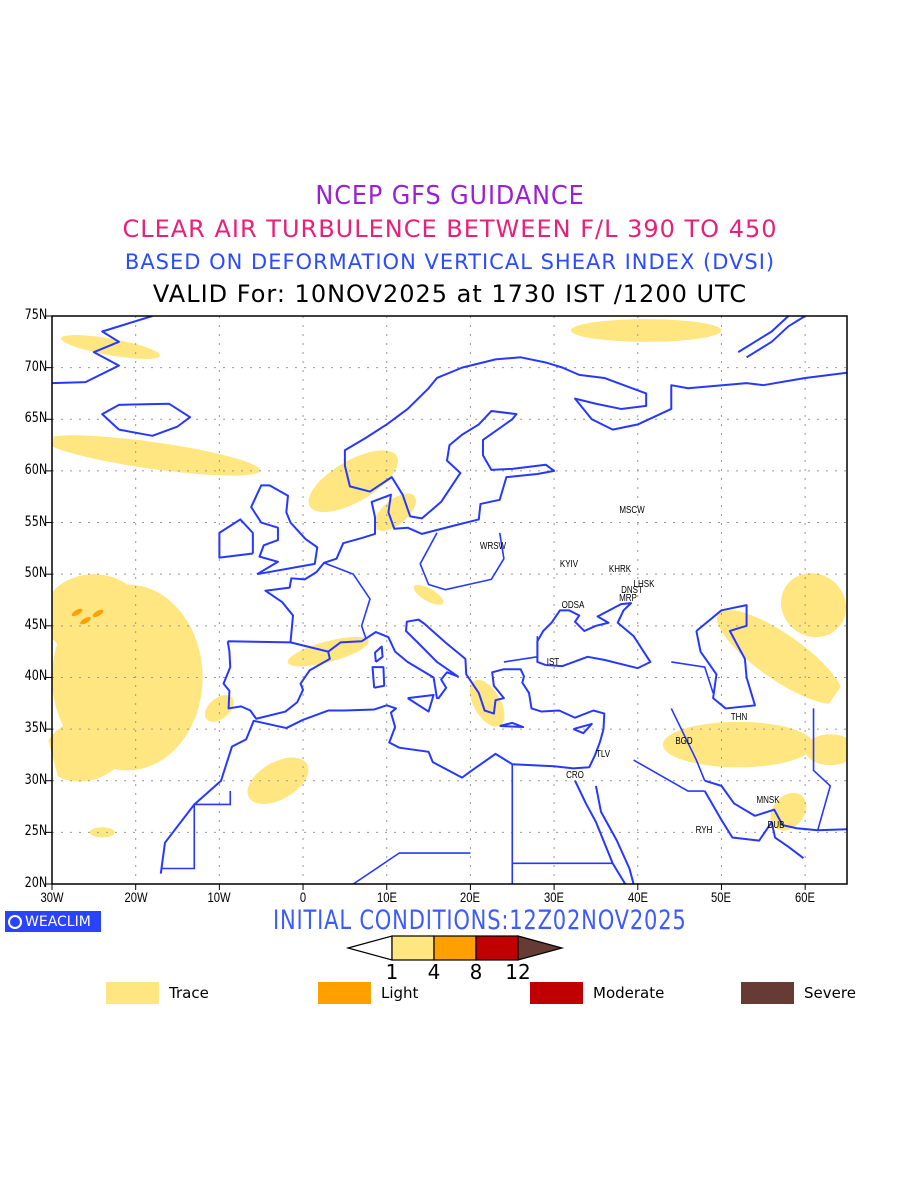 Image resolution: width=900 pixels, height=1200 pixels. What do you see at coordinates (35, 418) in the screenshot?
I see `lat-tick-label: 65N` at bounding box center [35, 418].